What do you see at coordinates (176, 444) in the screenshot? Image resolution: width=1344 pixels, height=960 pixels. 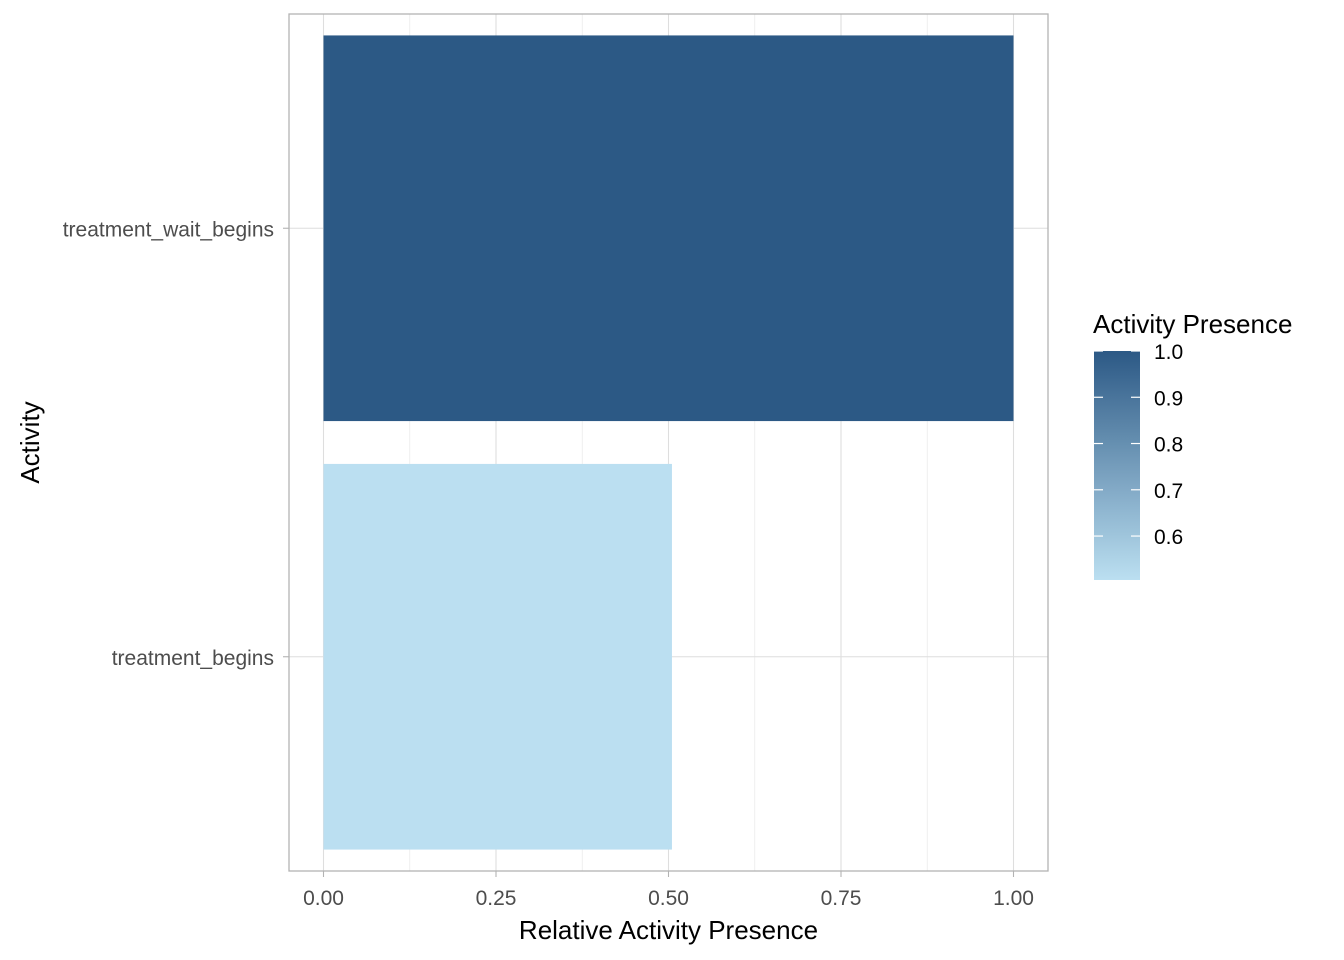 I see `y-tick-labels: treatment_begins treatment_wait_begins` at bounding box center [176, 444].